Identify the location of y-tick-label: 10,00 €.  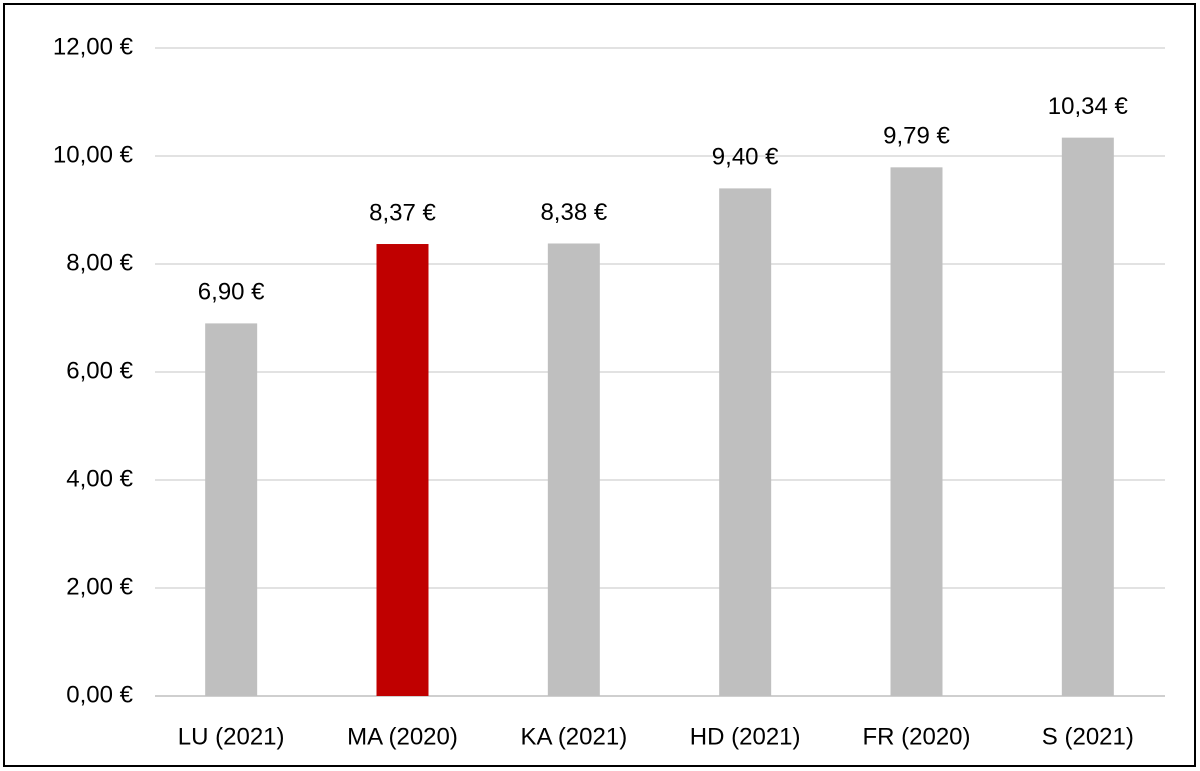
(93, 154).